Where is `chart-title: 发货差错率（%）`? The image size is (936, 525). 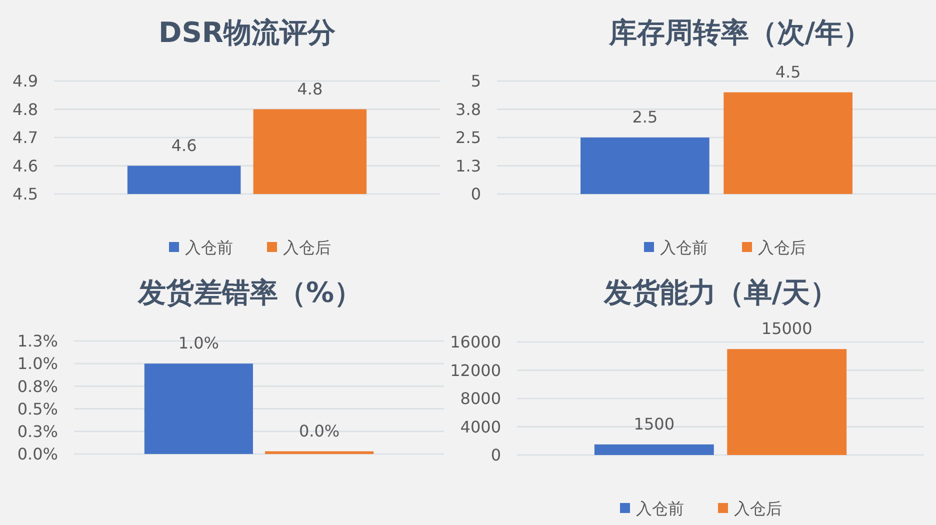 chart-title: 发货差错率（%） is located at coordinates (249, 292).